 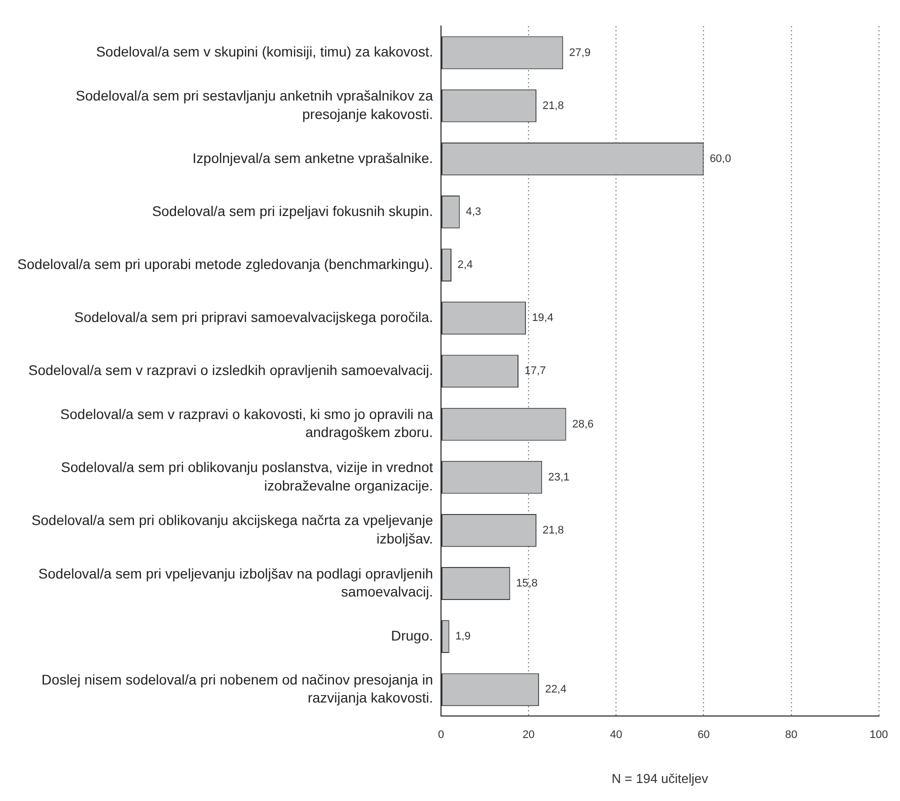 I want to click on data-label: 27,9, so click(x=580, y=52).